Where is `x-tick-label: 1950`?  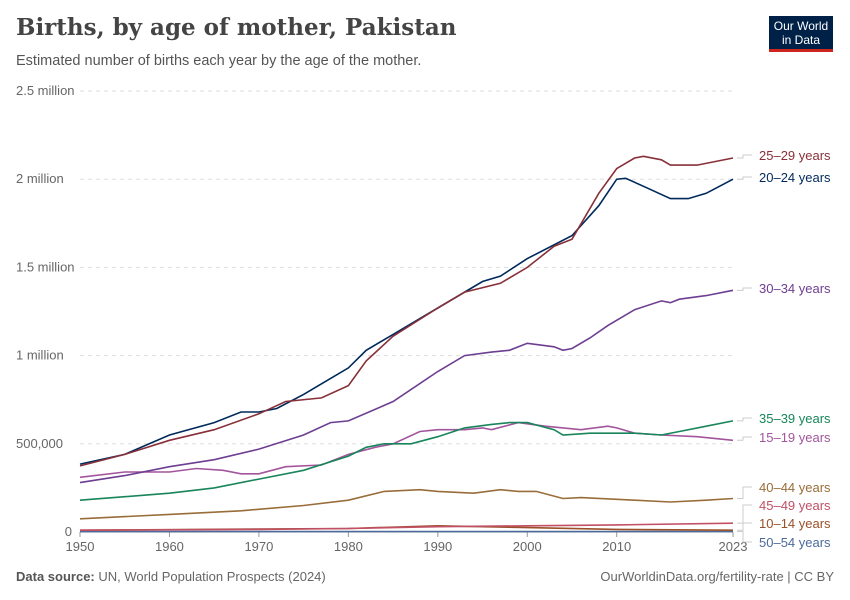 x-tick-label: 1950 is located at coordinates (80, 546).